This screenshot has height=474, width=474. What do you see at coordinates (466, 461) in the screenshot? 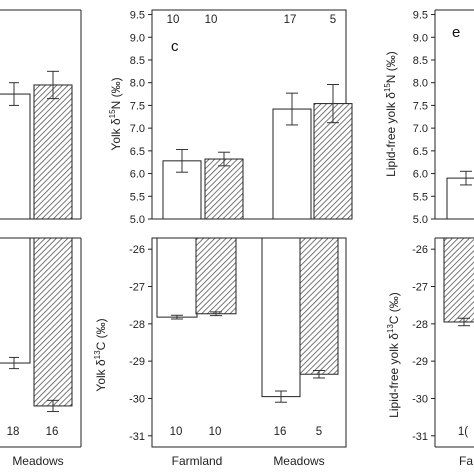
I see `category-label-farmland-cropped: Fa` at bounding box center [466, 461].